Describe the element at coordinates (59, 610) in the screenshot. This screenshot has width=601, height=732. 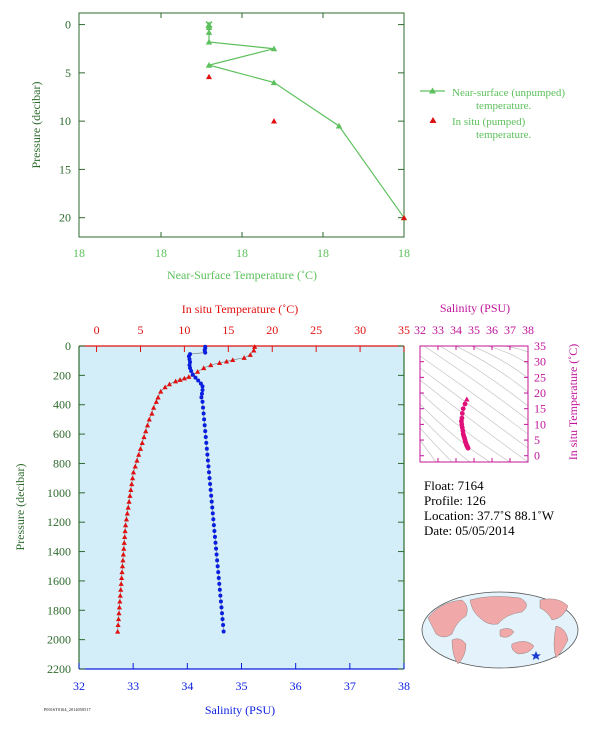
I see `profile-y-tick-label: 1800` at that location.